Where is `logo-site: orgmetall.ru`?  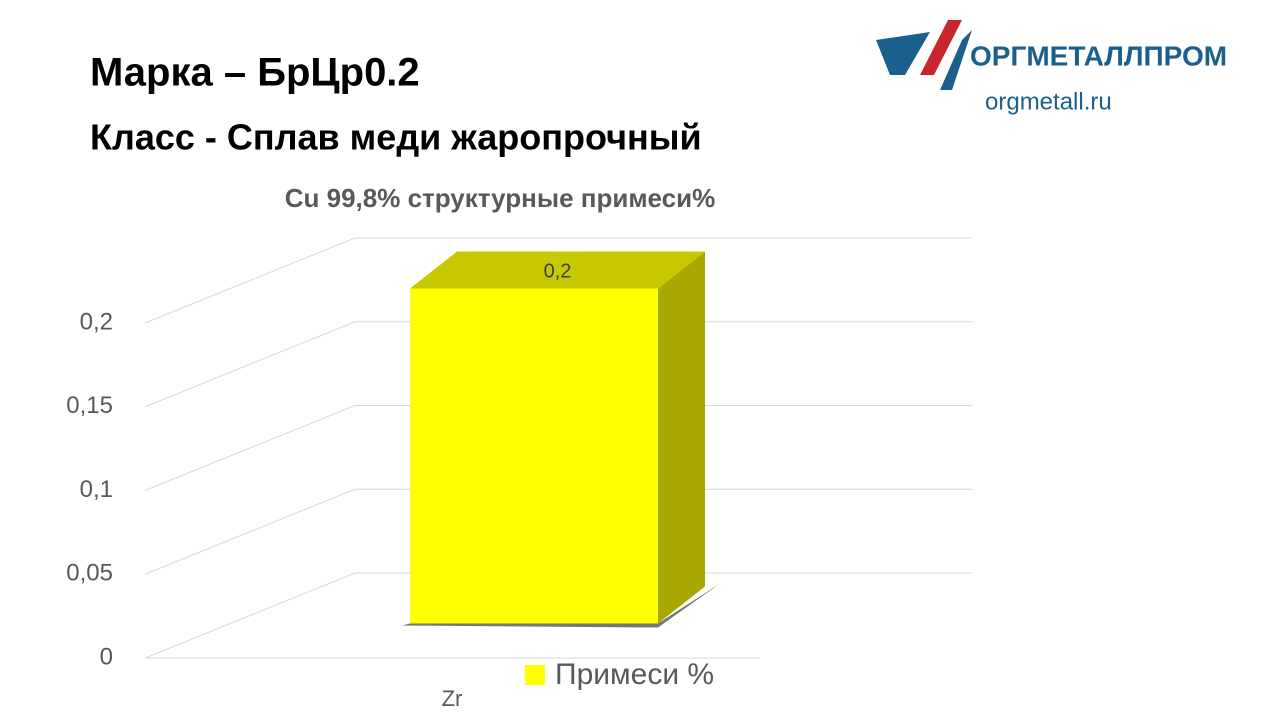 logo-site: orgmetall.ru is located at coordinates (1048, 101).